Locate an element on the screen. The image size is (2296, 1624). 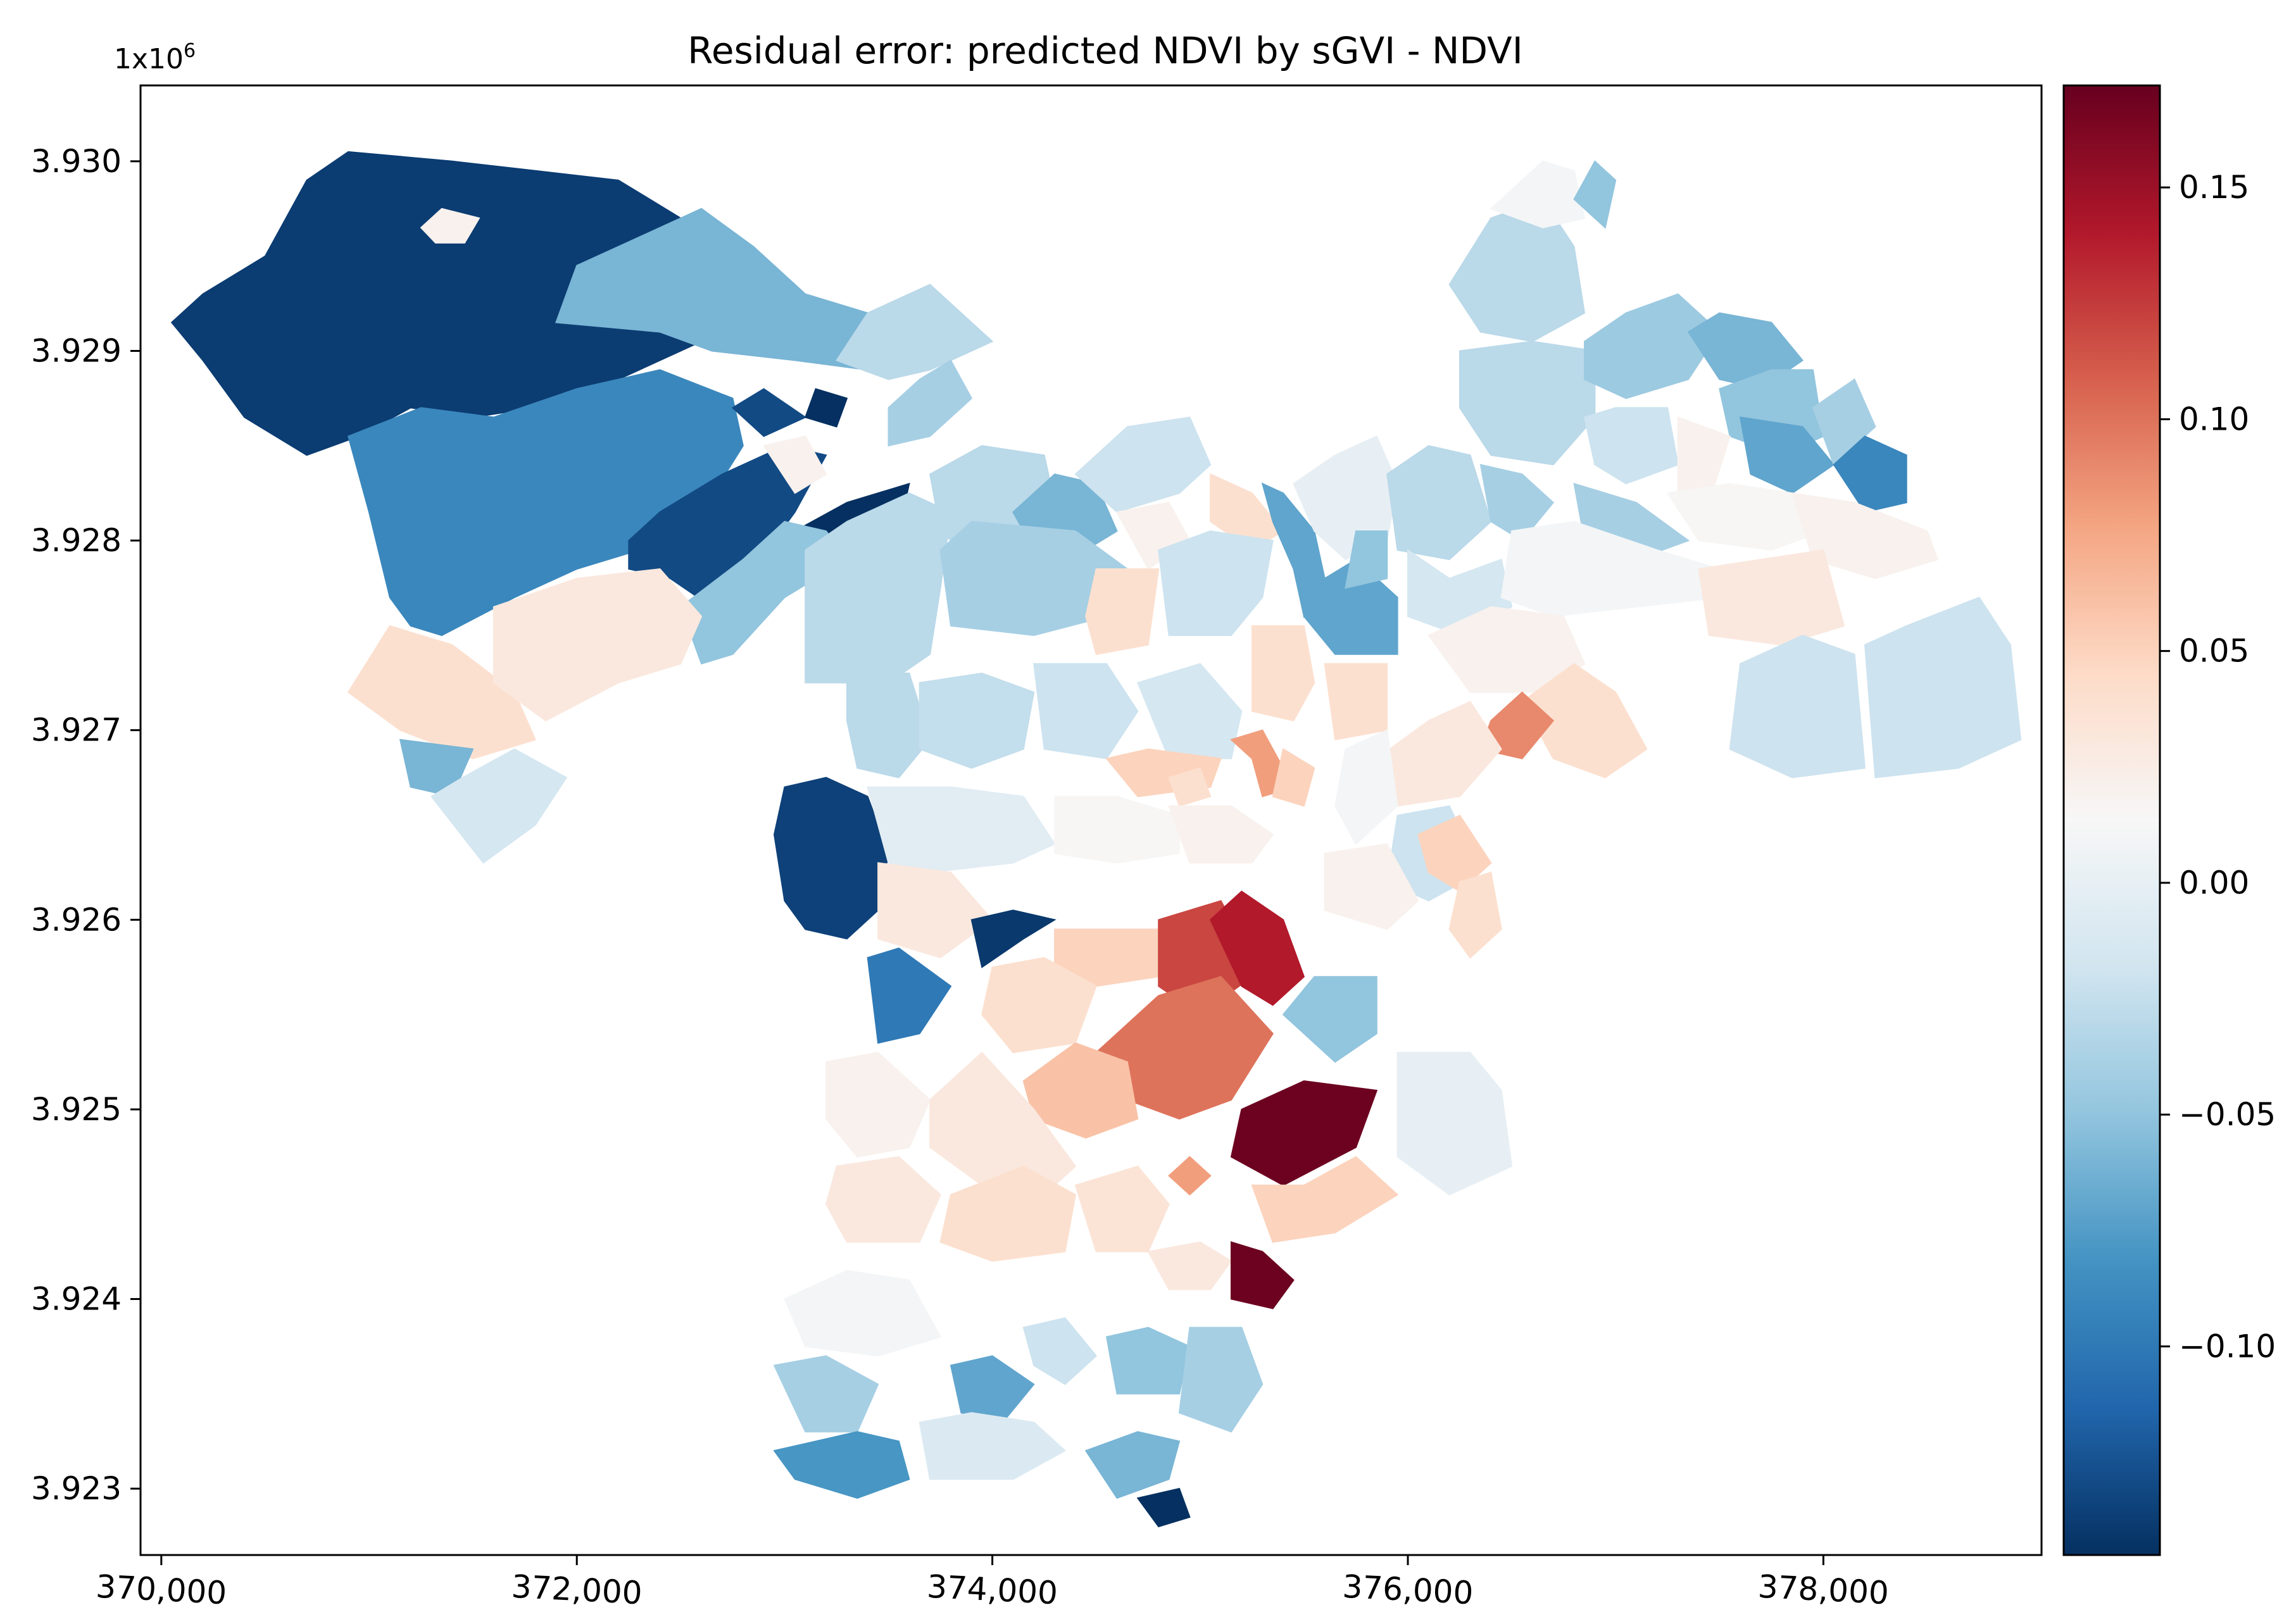
y-tick-label: 3.924 is located at coordinates (76, 1299).